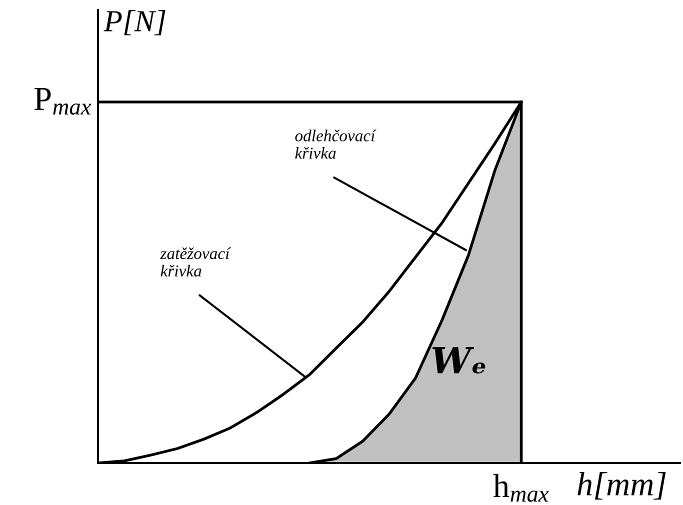 The width and height of the screenshot is (683, 505). Describe the element at coordinates (63, 101) in the screenshot. I see `ref-line-label: P$_{max}$` at that location.